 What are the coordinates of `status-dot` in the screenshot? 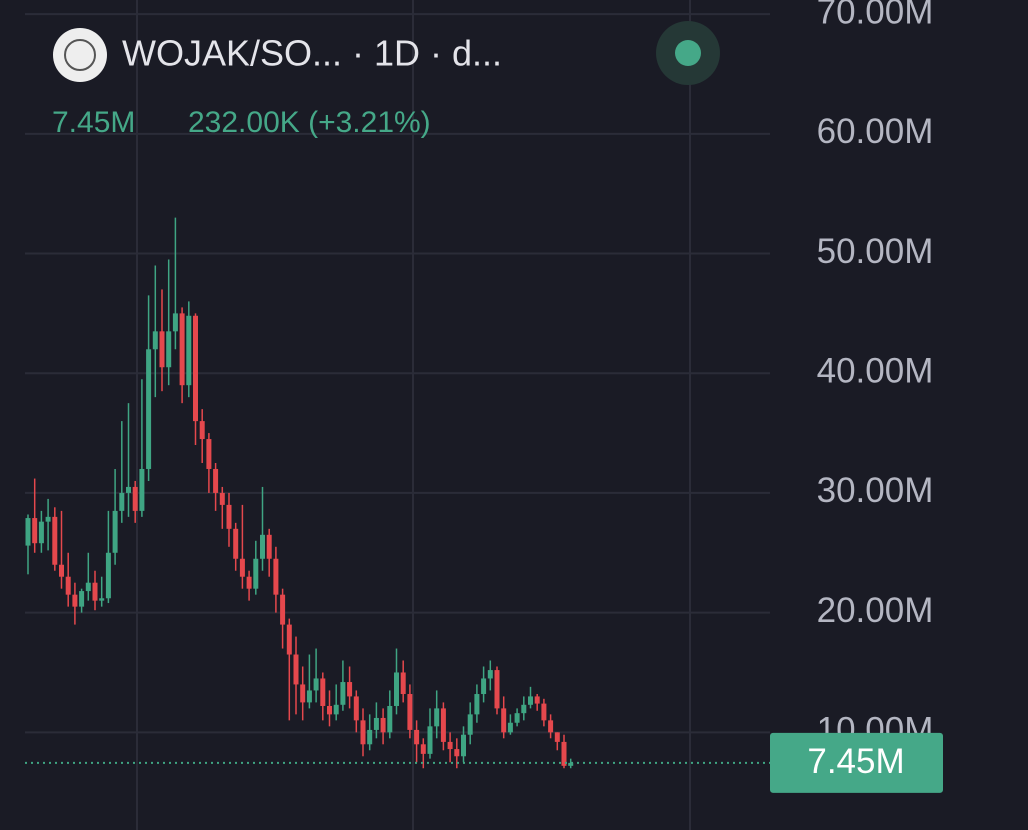 It's located at (688, 53).